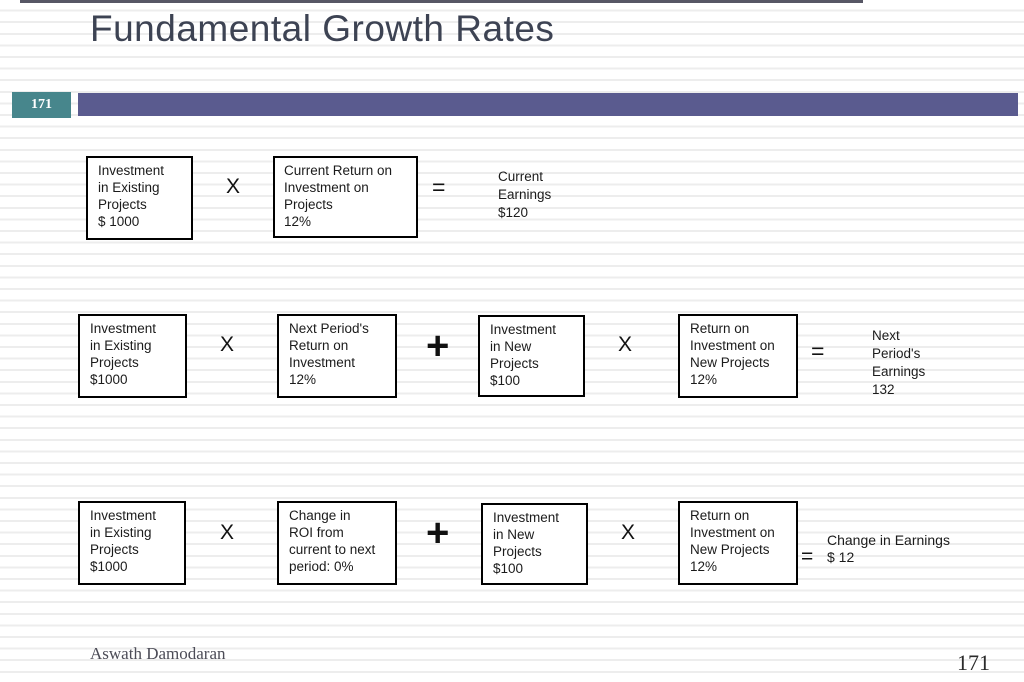 The width and height of the screenshot is (1024, 682). I want to click on header-accent-bar, so click(548, 104).